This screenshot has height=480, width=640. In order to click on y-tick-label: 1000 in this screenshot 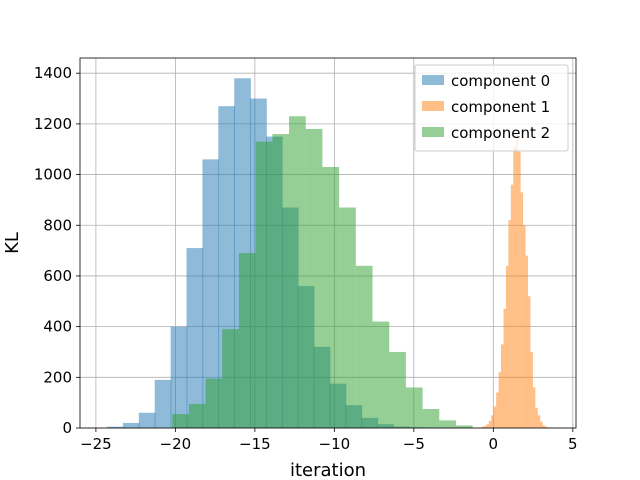, I will do `click(53, 175)`.